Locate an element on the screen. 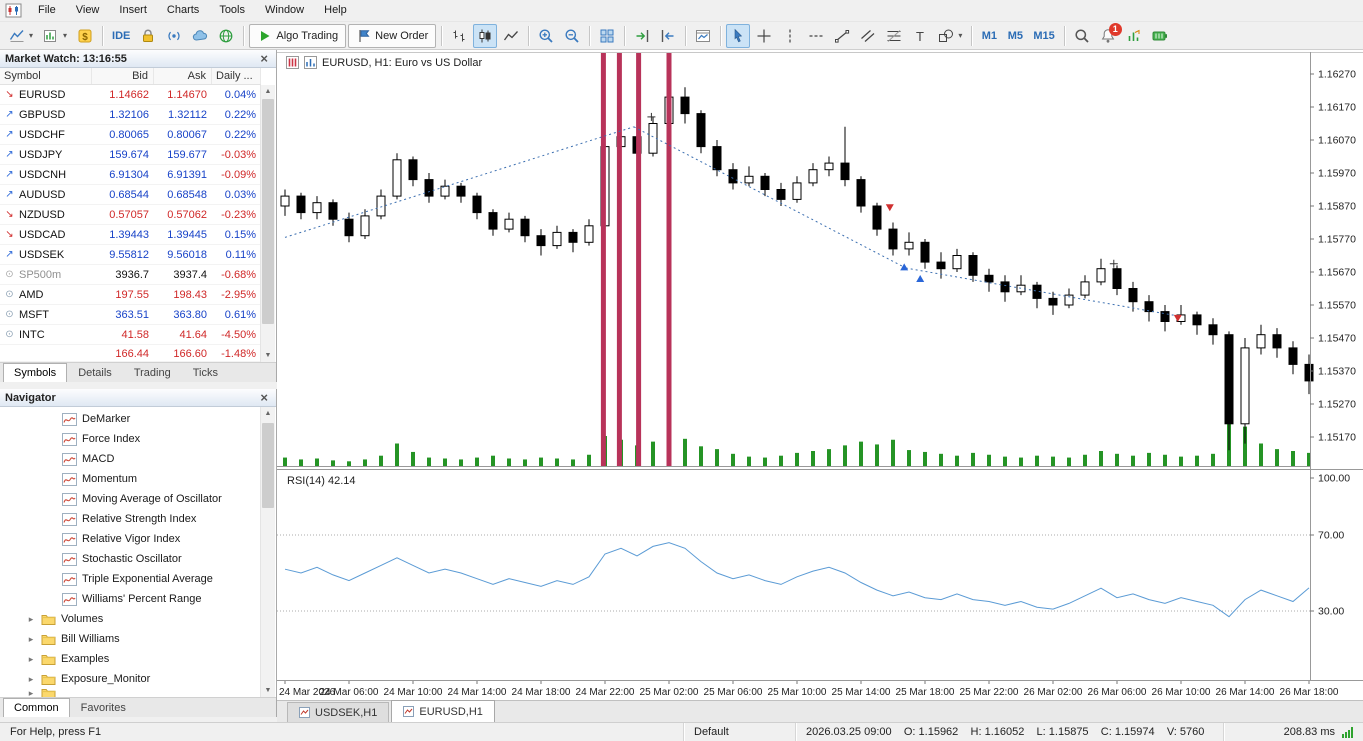 The image size is (1363, 741). menu-view: View is located at coordinates (87, 10).